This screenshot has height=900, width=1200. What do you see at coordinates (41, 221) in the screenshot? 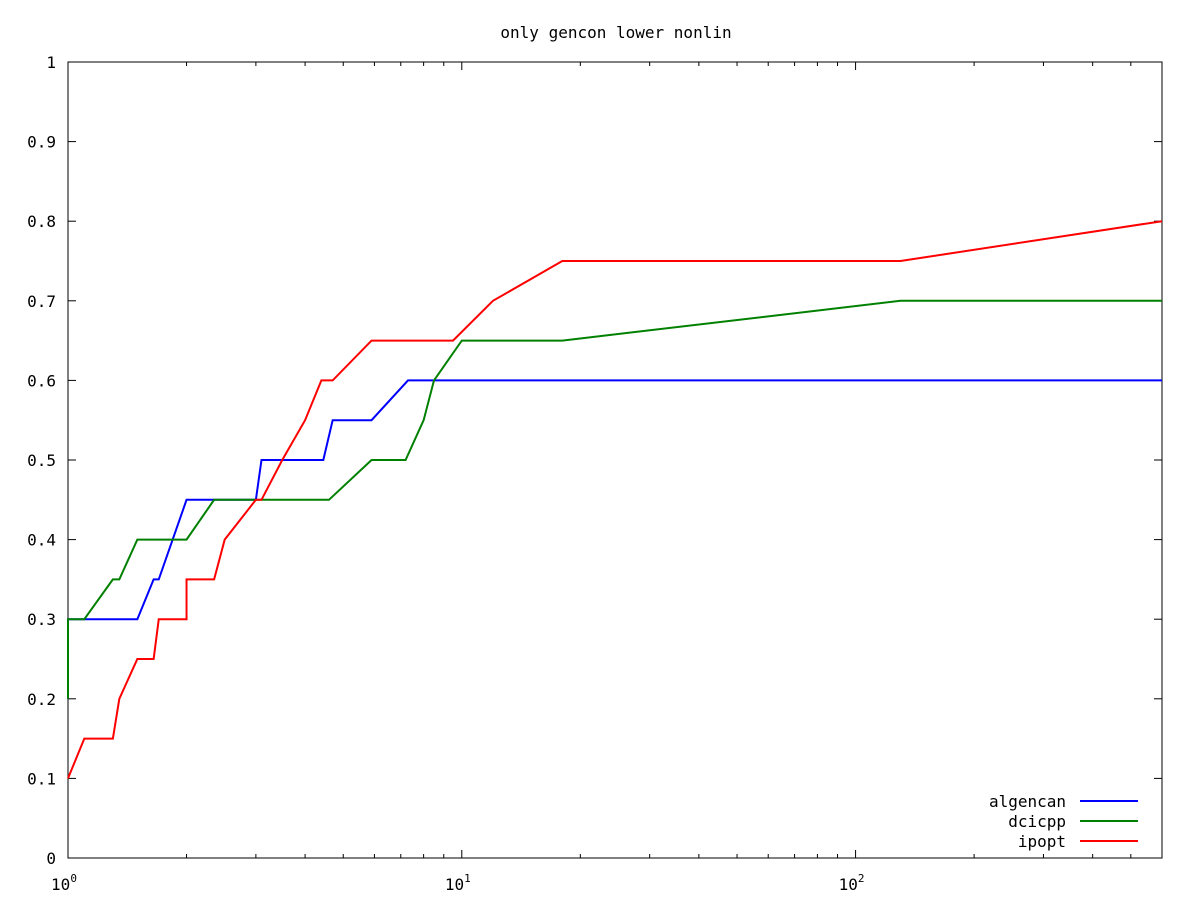
I see `y-tick-label: 0.8` at bounding box center [41, 221].